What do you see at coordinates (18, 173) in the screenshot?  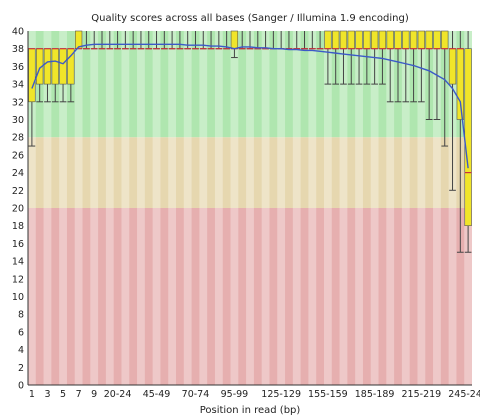 I see `y-tick-label: 24` at bounding box center [18, 173].